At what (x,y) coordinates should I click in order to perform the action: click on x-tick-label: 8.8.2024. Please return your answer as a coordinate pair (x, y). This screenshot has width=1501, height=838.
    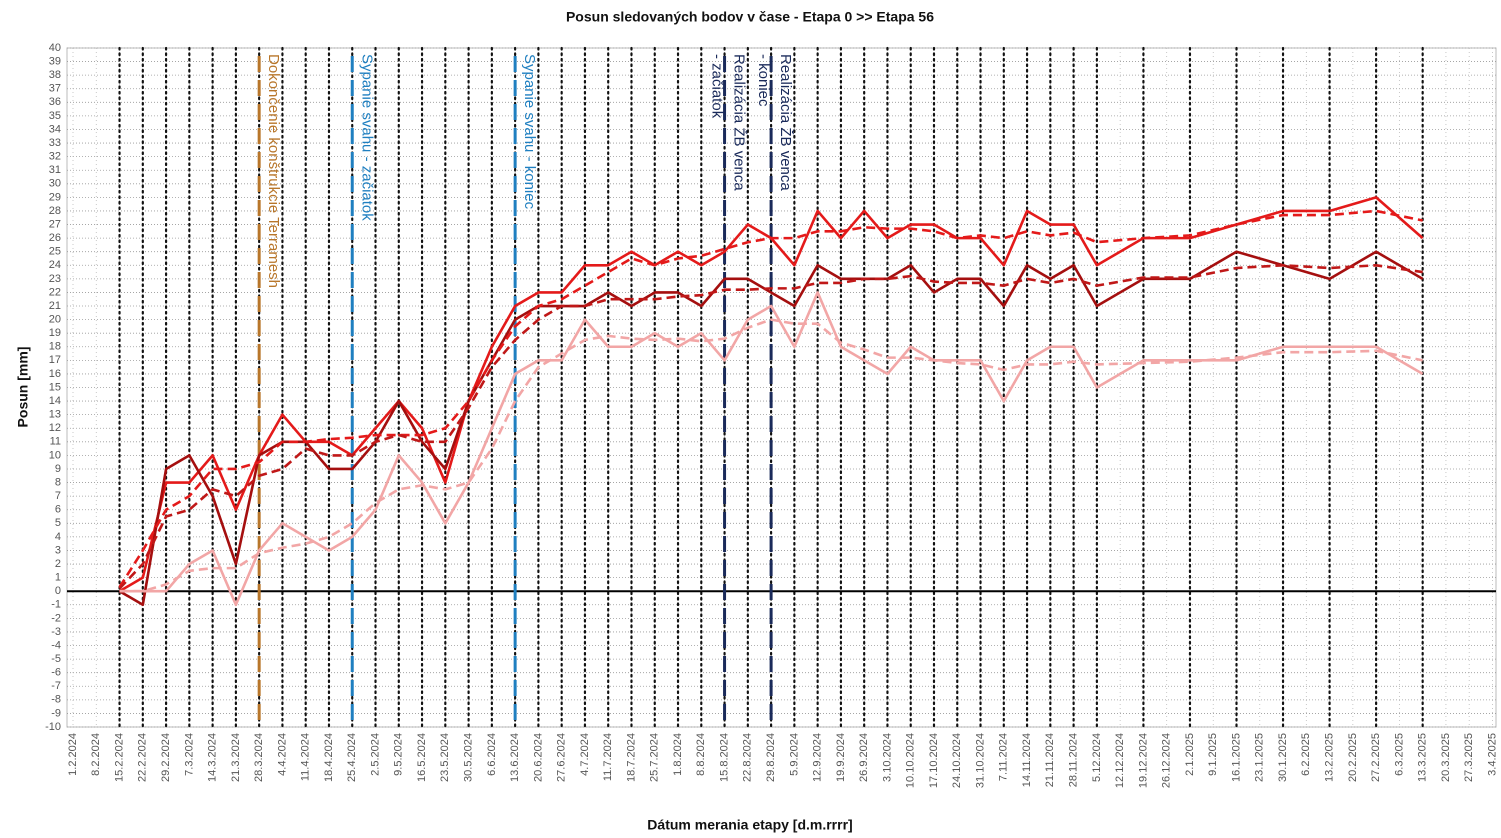
    Looking at the image, I should click on (701, 754).